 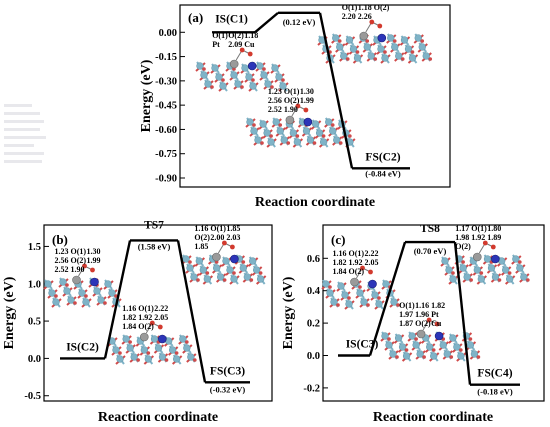 What do you see at coordinates (275, 100) in the screenshot?
I see `inset-label: 2.56` at bounding box center [275, 100].